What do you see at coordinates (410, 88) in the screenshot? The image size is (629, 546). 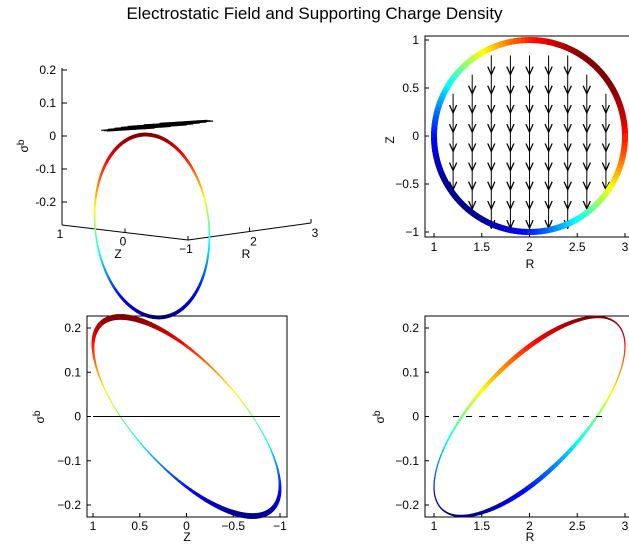 I see `y-tick-label-field: 0.5` at bounding box center [410, 88].